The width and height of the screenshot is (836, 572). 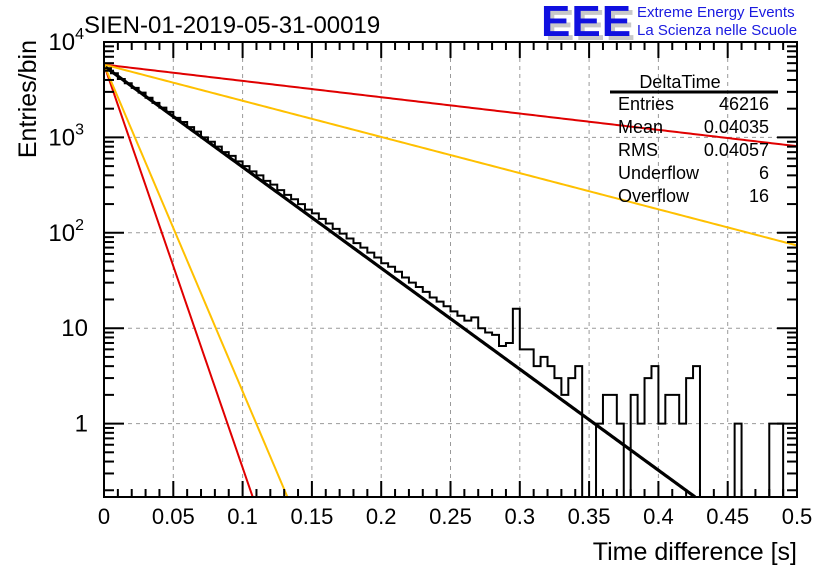 I want to click on x-tick-label: 0.5, so click(x=797, y=516).